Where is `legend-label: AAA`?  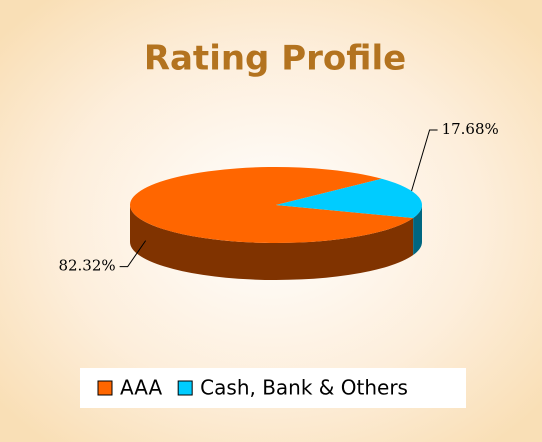 legend-label: AAA is located at coordinates (141, 388).